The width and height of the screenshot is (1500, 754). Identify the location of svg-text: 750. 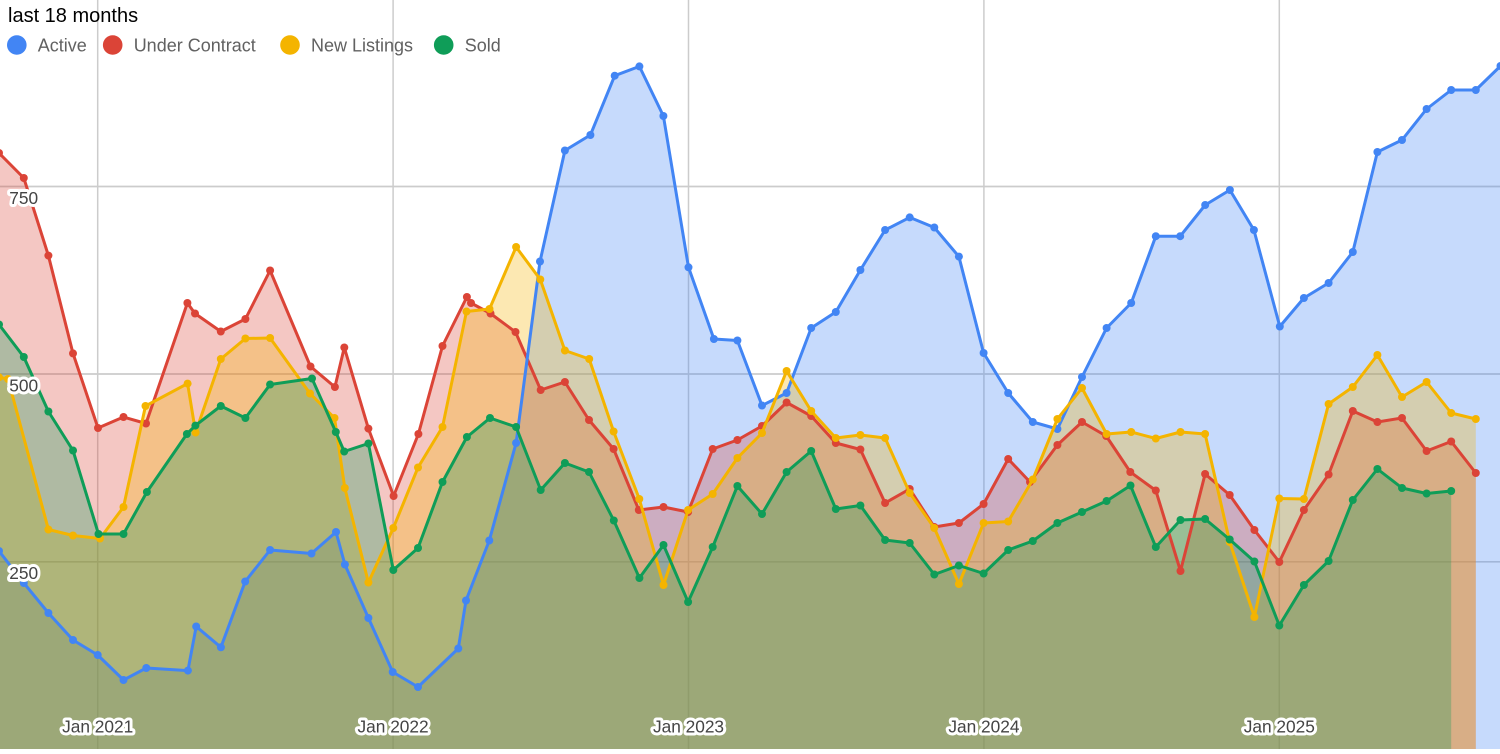
(23, 198).